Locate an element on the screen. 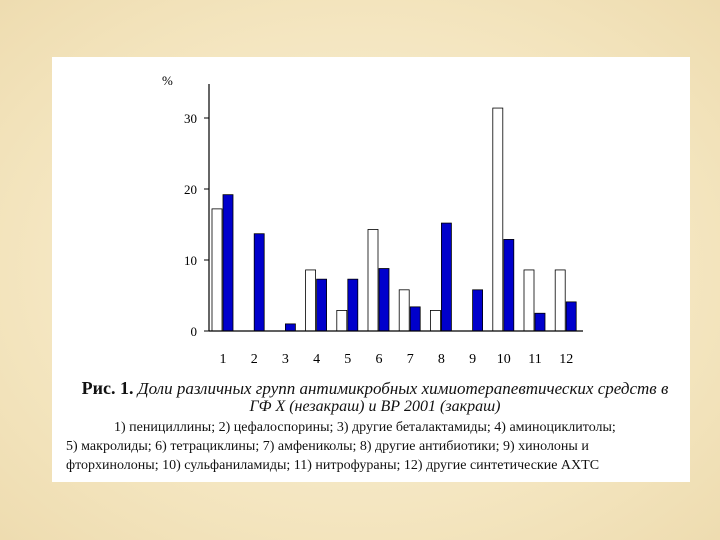  caption-title-part2: ГФ X (незакраш) и ВР 2001 (закраш) is located at coordinates (375, 406).